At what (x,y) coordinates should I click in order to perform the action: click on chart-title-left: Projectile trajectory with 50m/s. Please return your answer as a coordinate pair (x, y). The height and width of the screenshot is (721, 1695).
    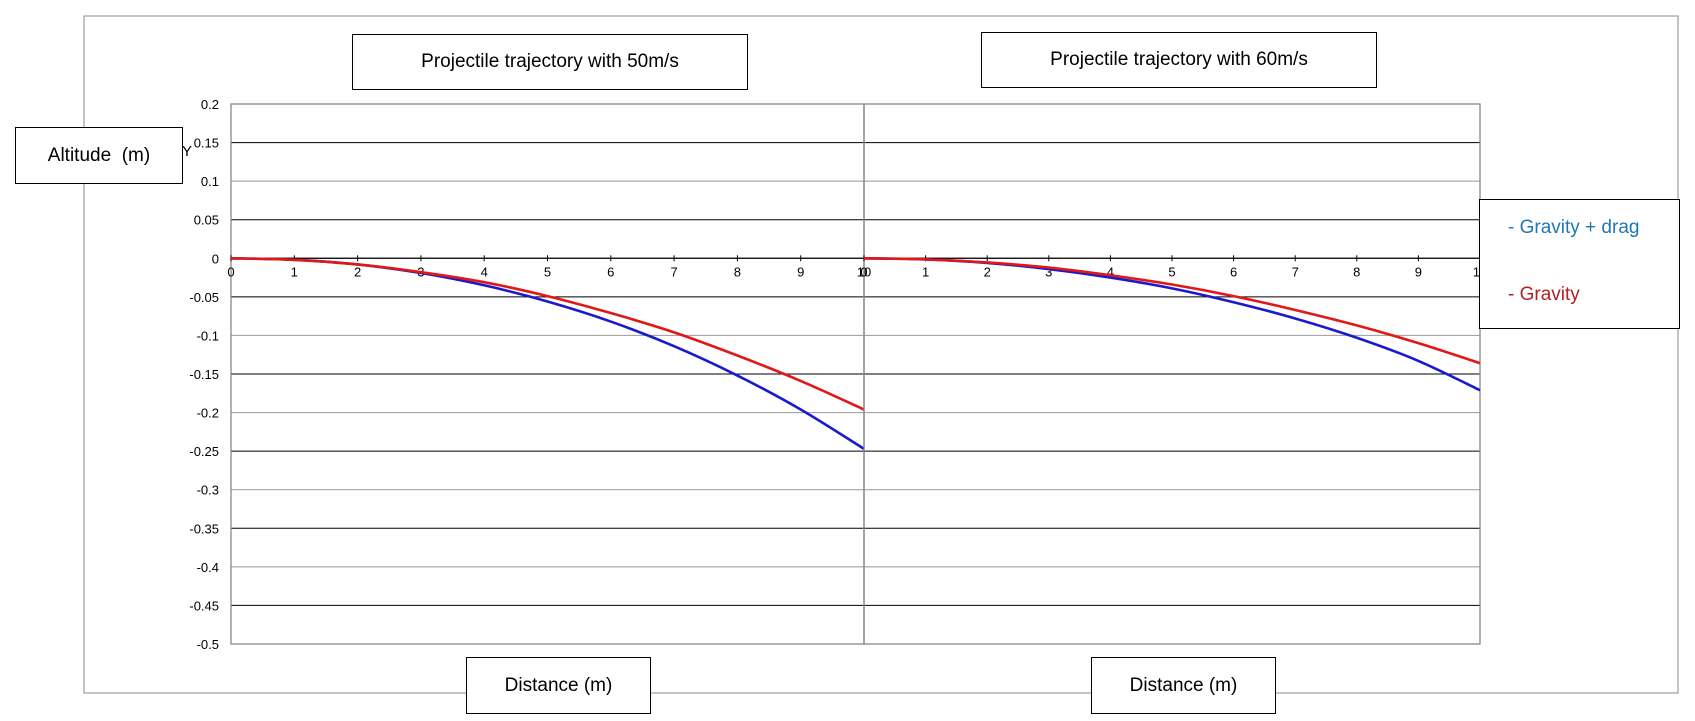
    Looking at the image, I should click on (550, 62).